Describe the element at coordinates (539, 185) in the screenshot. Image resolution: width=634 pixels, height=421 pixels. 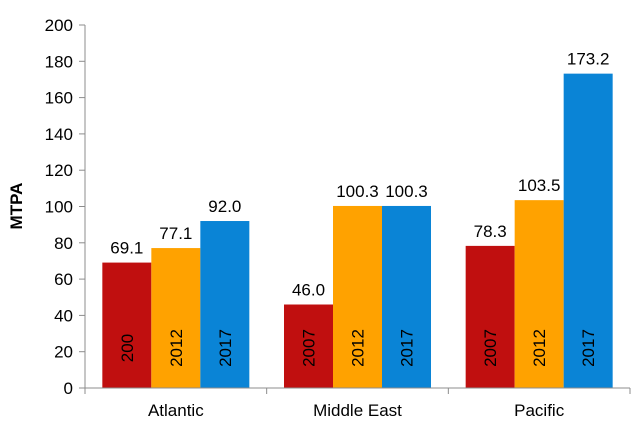
I see `bar-value-label: 103.5` at that location.